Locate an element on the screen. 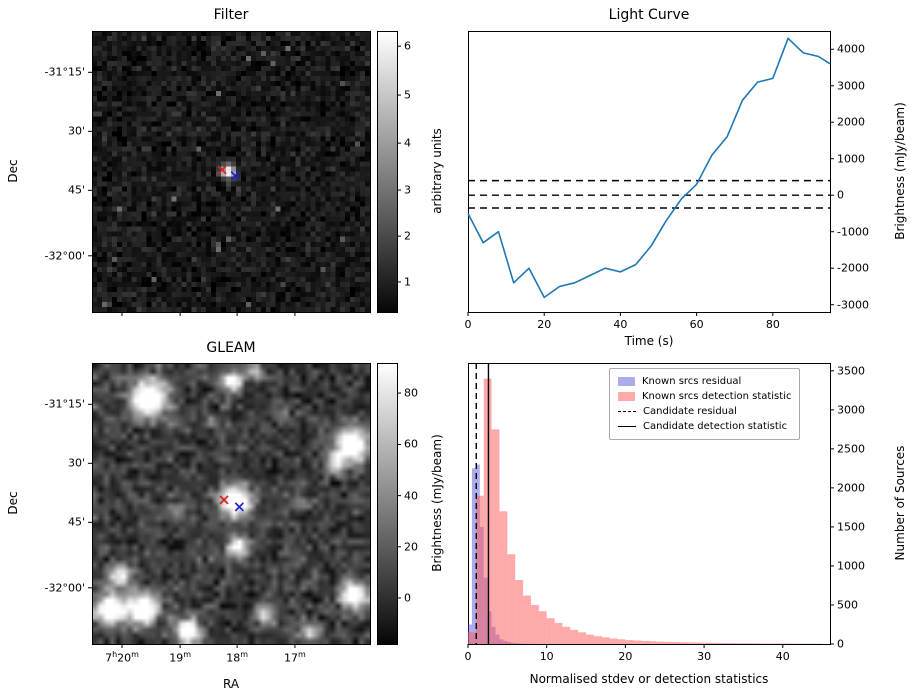 The width and height of the screenshot is (916, 699). tick-label: 6 is located at coordinates (407, 46).